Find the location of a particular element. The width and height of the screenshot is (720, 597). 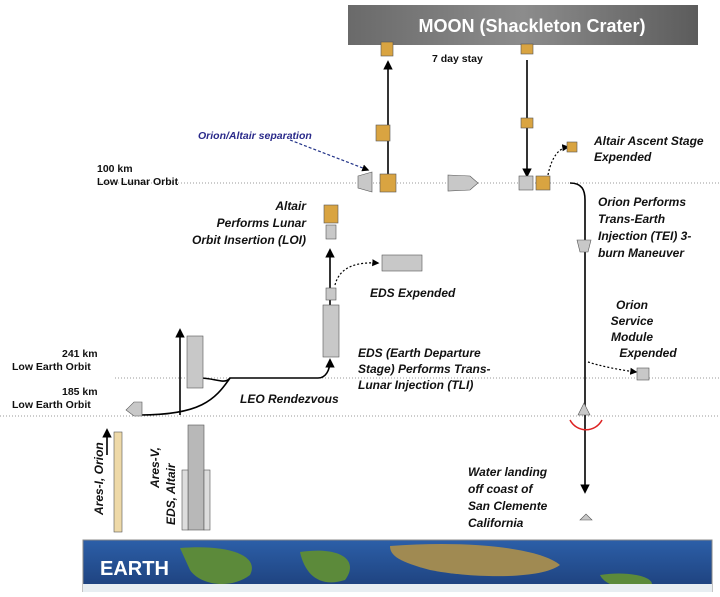

leo-path is located at coordinates (237, 387).